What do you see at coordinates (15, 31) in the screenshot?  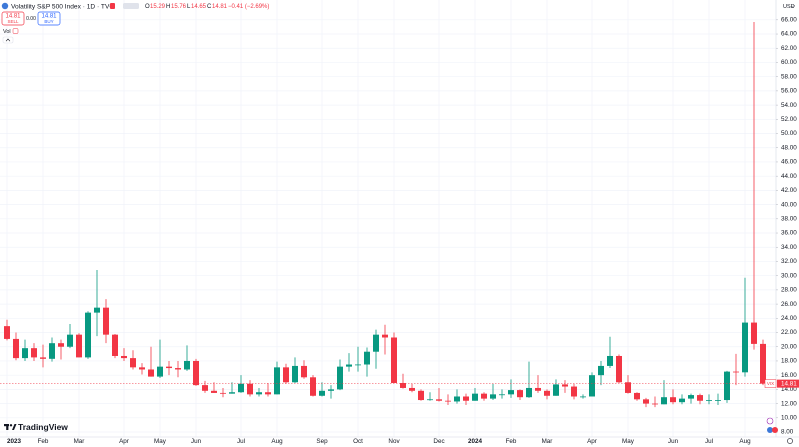 I see `volume-toggle` at bounding box center [15, 31].